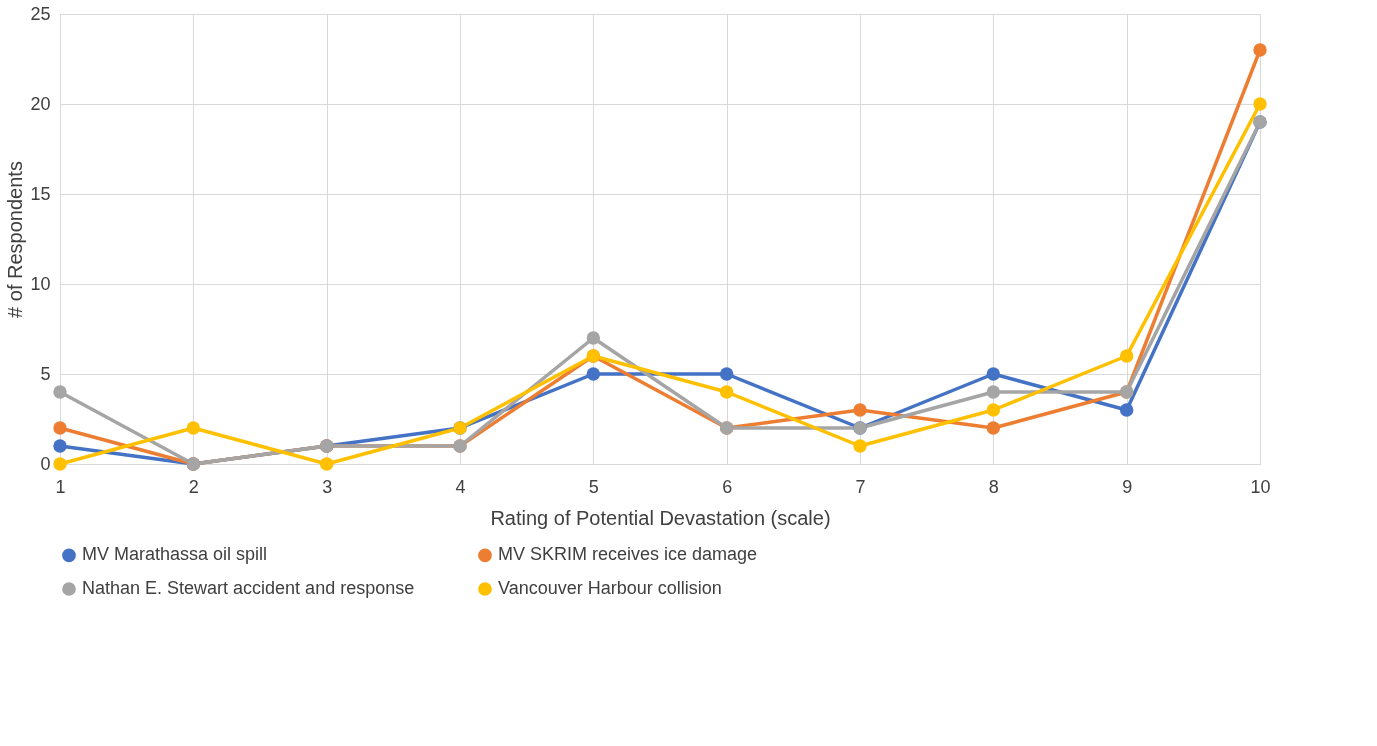 Image resolution: width=1377 pixels, height=746 pixels. Describe the element at coordinates (860, 486) in the screenshot. I see `x-tick-label: 7` at that location.